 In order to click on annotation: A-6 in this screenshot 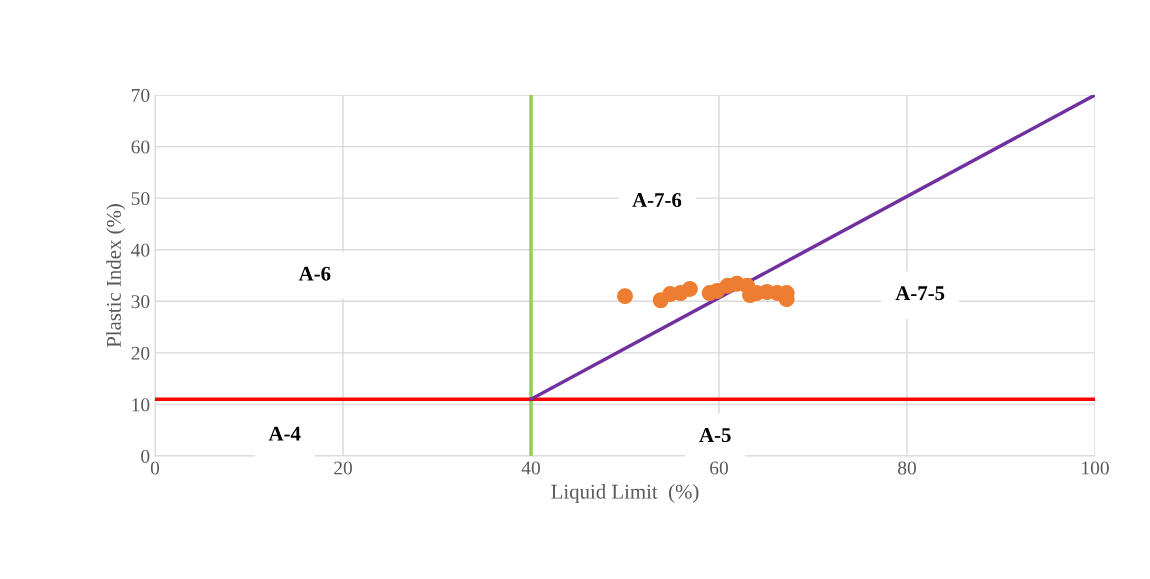, I will do `click(314, 273)`.